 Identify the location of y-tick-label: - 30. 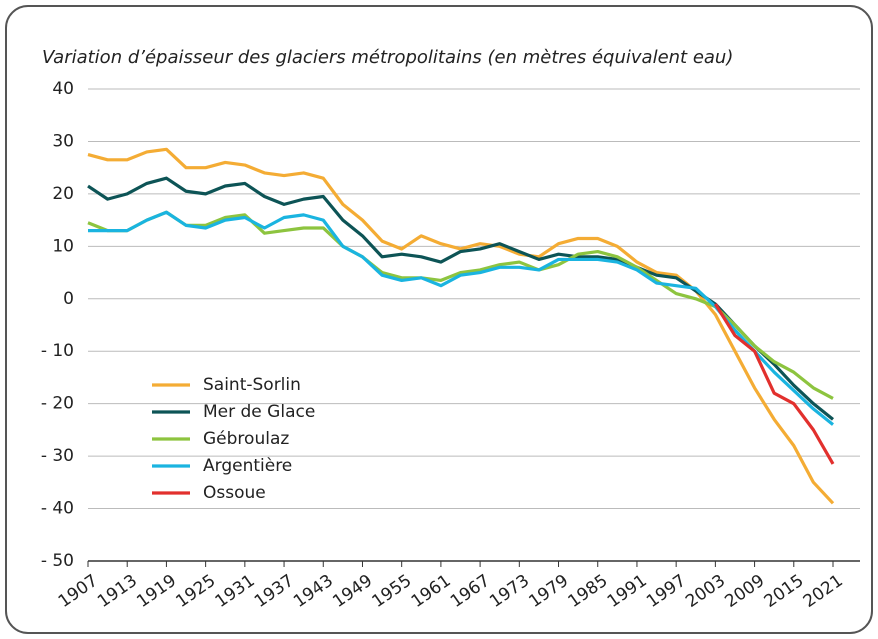
(57, 456).